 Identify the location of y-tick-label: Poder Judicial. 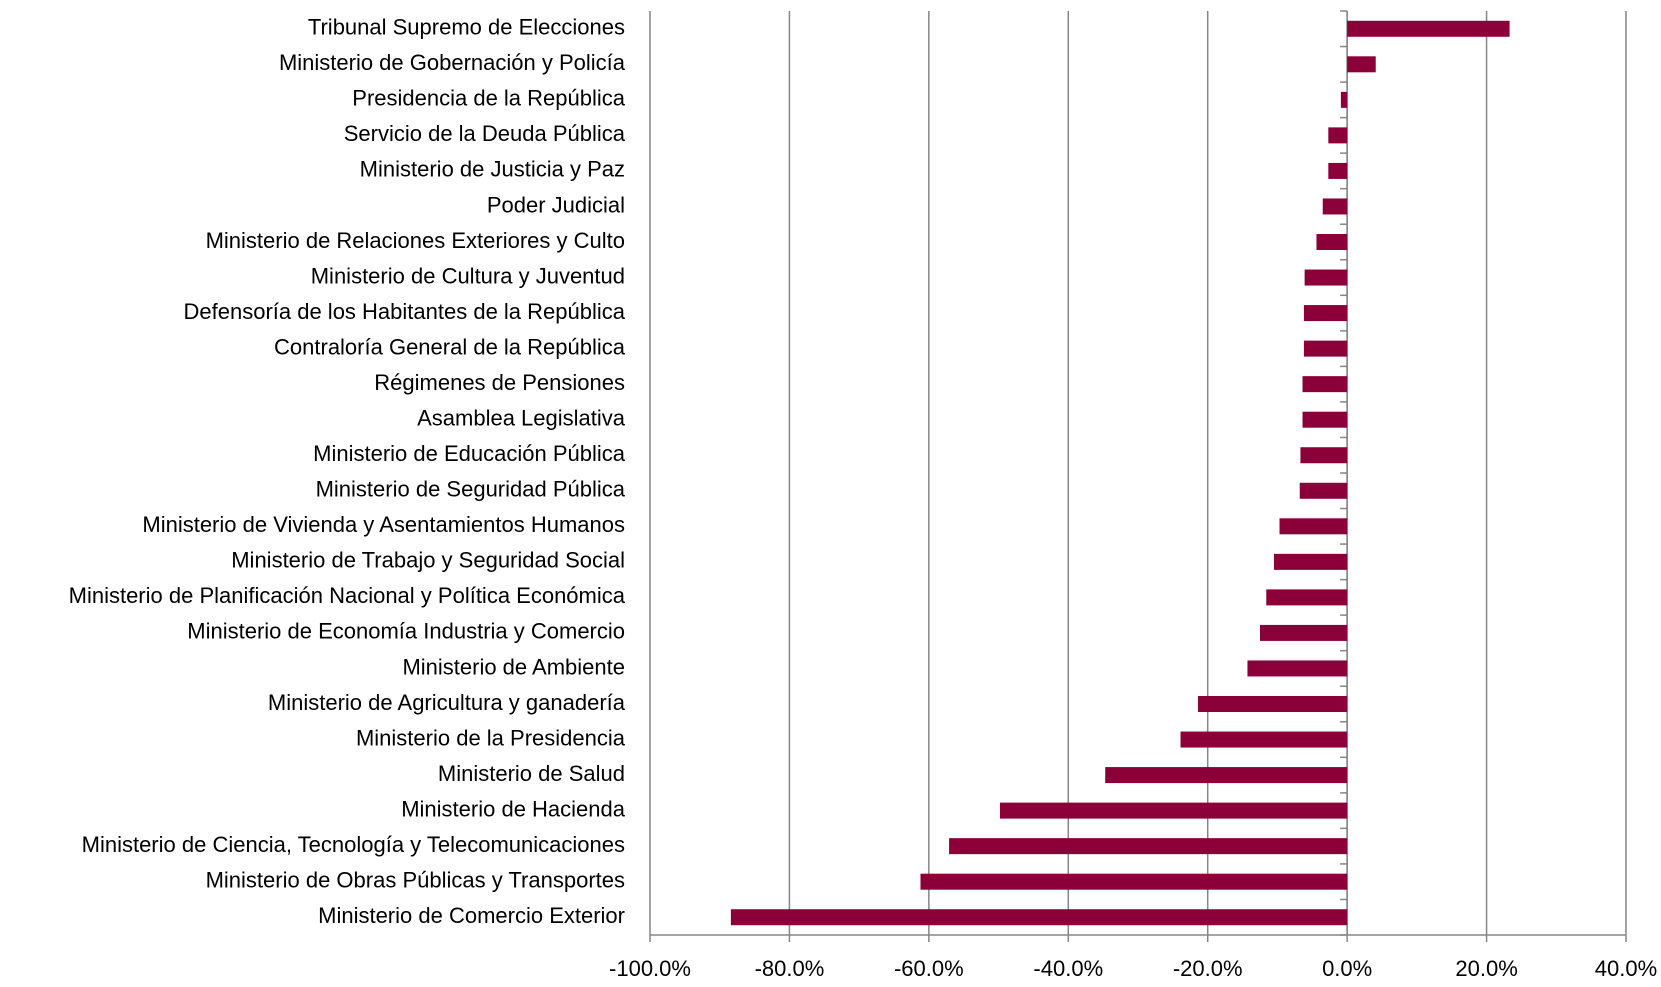
(556, 204).